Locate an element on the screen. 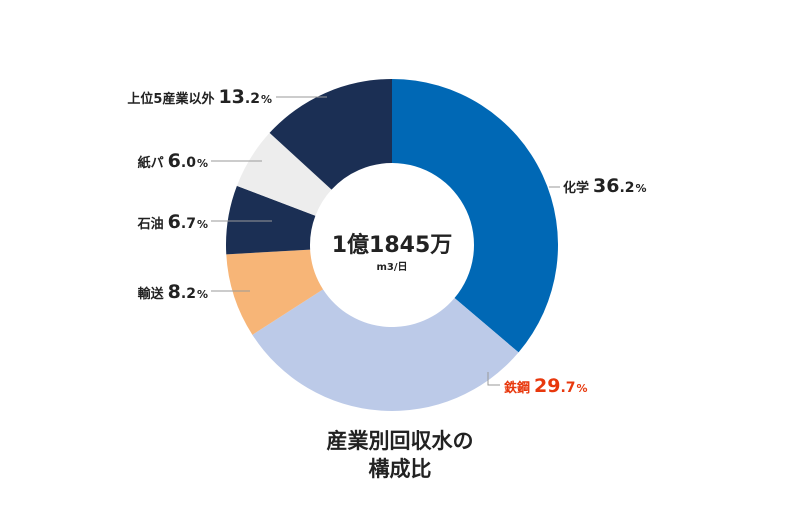  center-total-unit: m3/日 is located at coordinates (391, 267).